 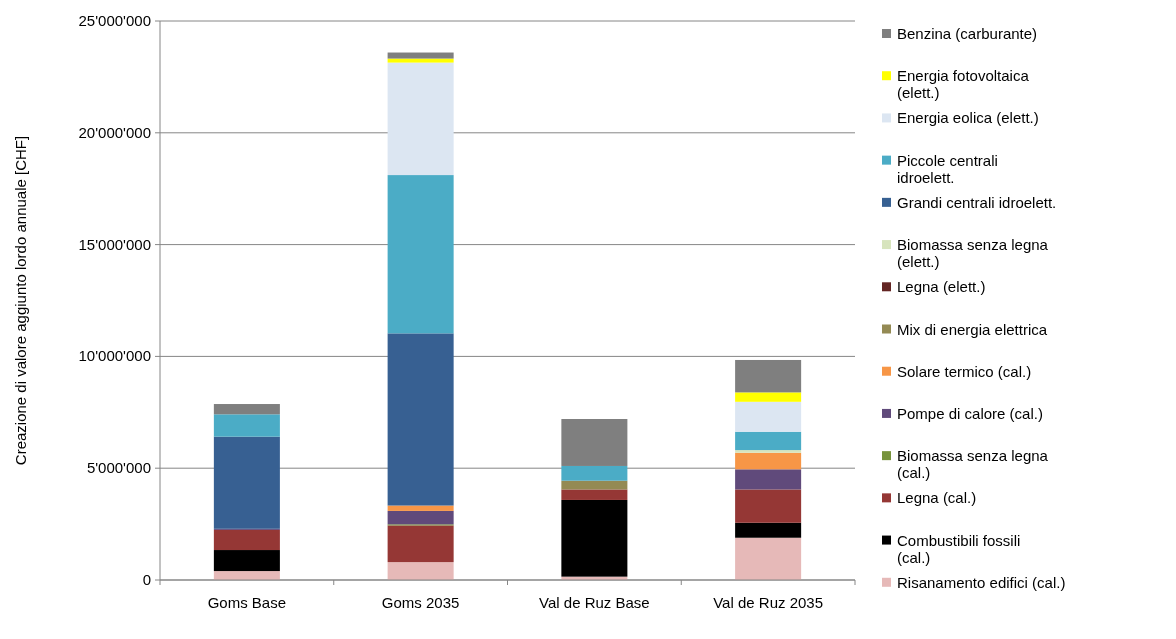 What do you see at coordinates (981, 582) in the screenshot?
I see `legend-label: Risanamento edifici (cal.)` at bounding box center [981, 582].